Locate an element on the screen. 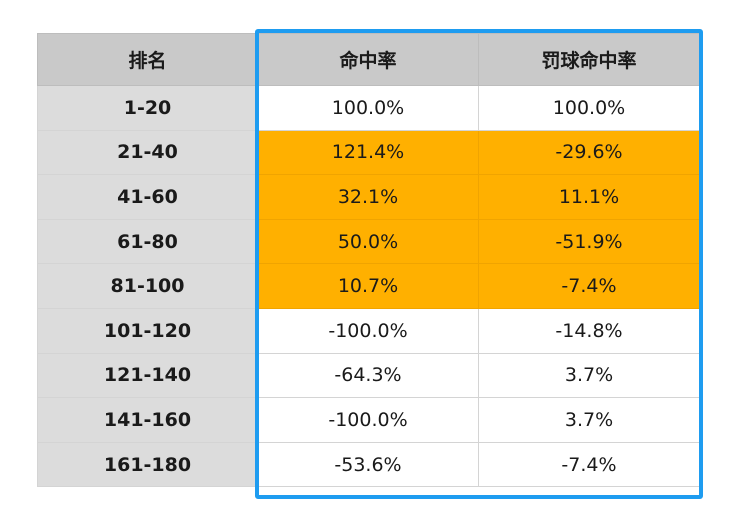 The height and width of the screenshot is (528, 750). table-row: 141-160 -100.0% 3.7% is located at coordinates (368, 420).